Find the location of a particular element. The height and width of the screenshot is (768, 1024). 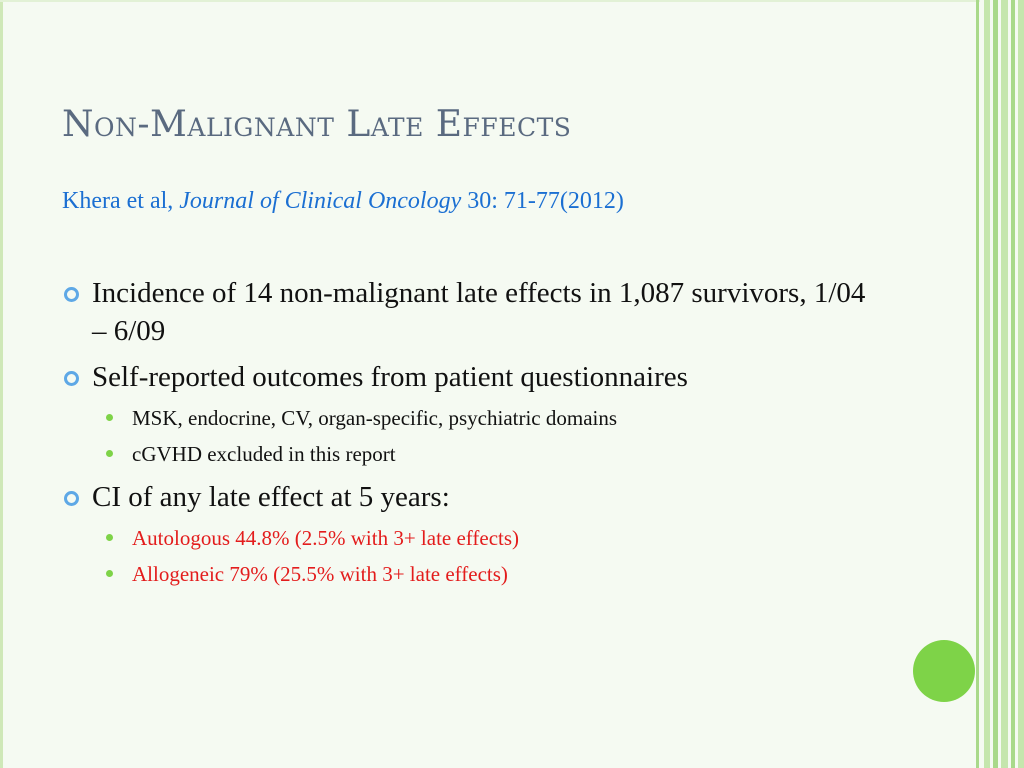

citation-journal: Journal of Clinical Oncology is located at coordinates (320, 201).